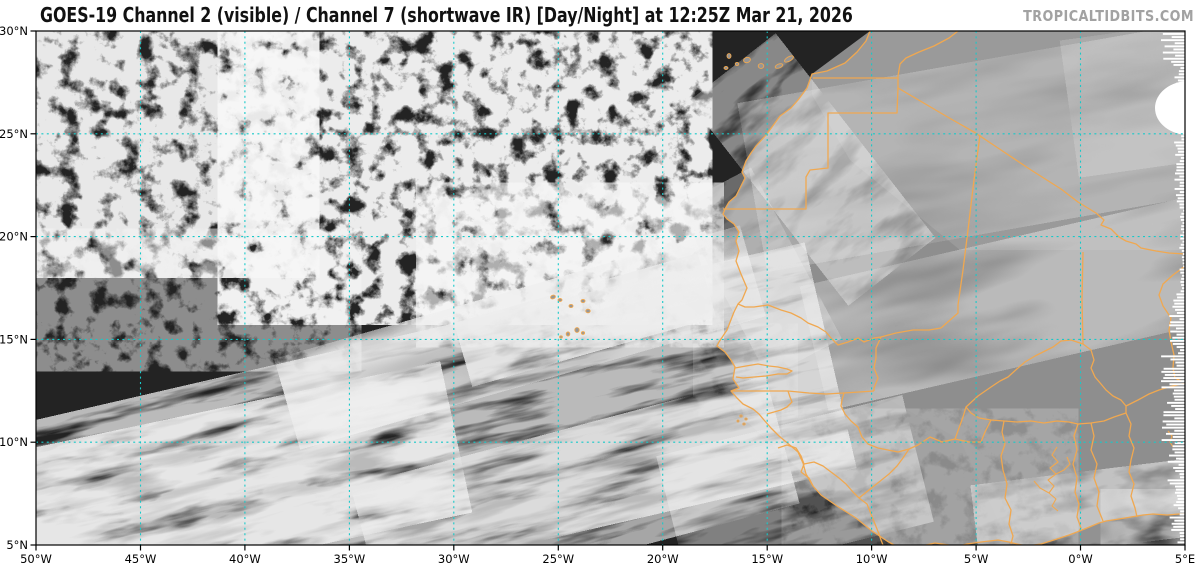  I want to click on cloud-band-mali, so click(1002, 302).